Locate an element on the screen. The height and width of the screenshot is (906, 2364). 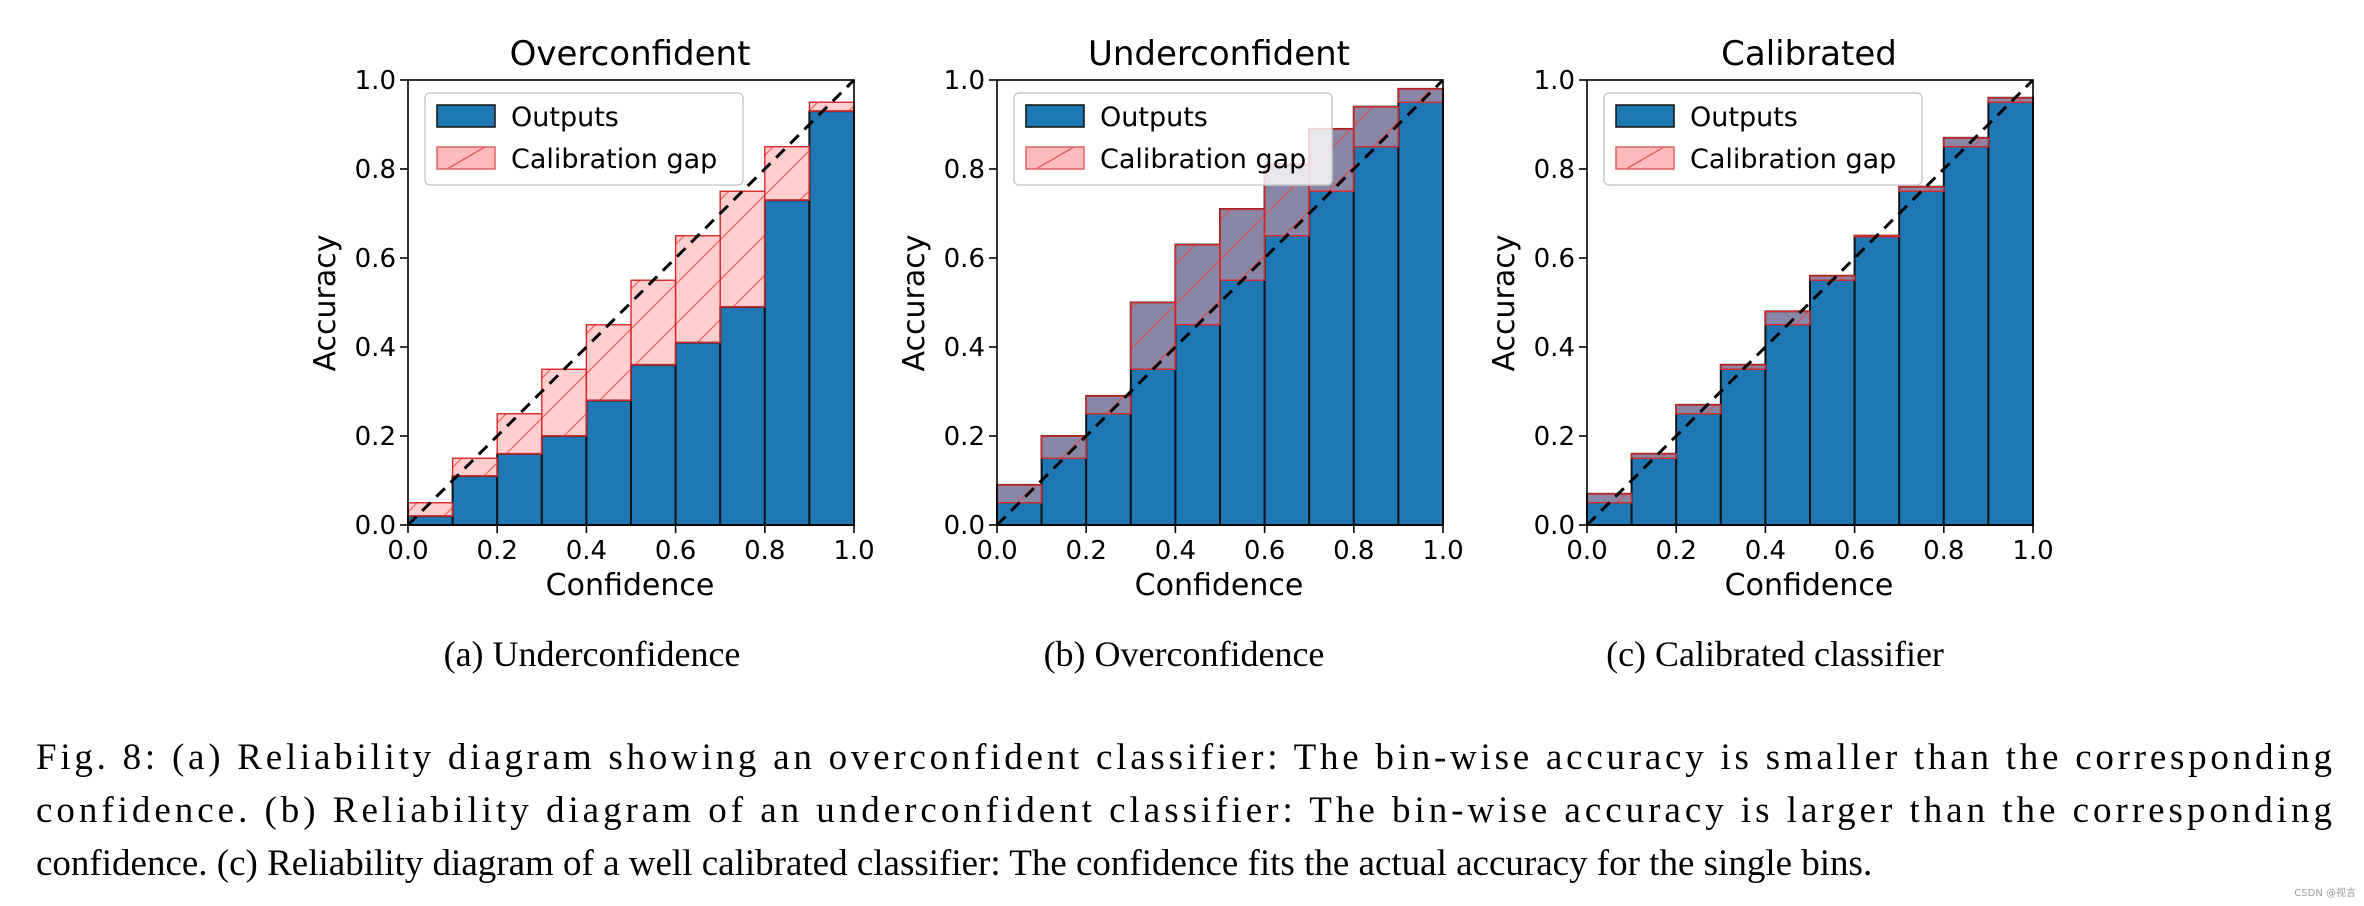
legend-box is located at coordinates (1173, 139).